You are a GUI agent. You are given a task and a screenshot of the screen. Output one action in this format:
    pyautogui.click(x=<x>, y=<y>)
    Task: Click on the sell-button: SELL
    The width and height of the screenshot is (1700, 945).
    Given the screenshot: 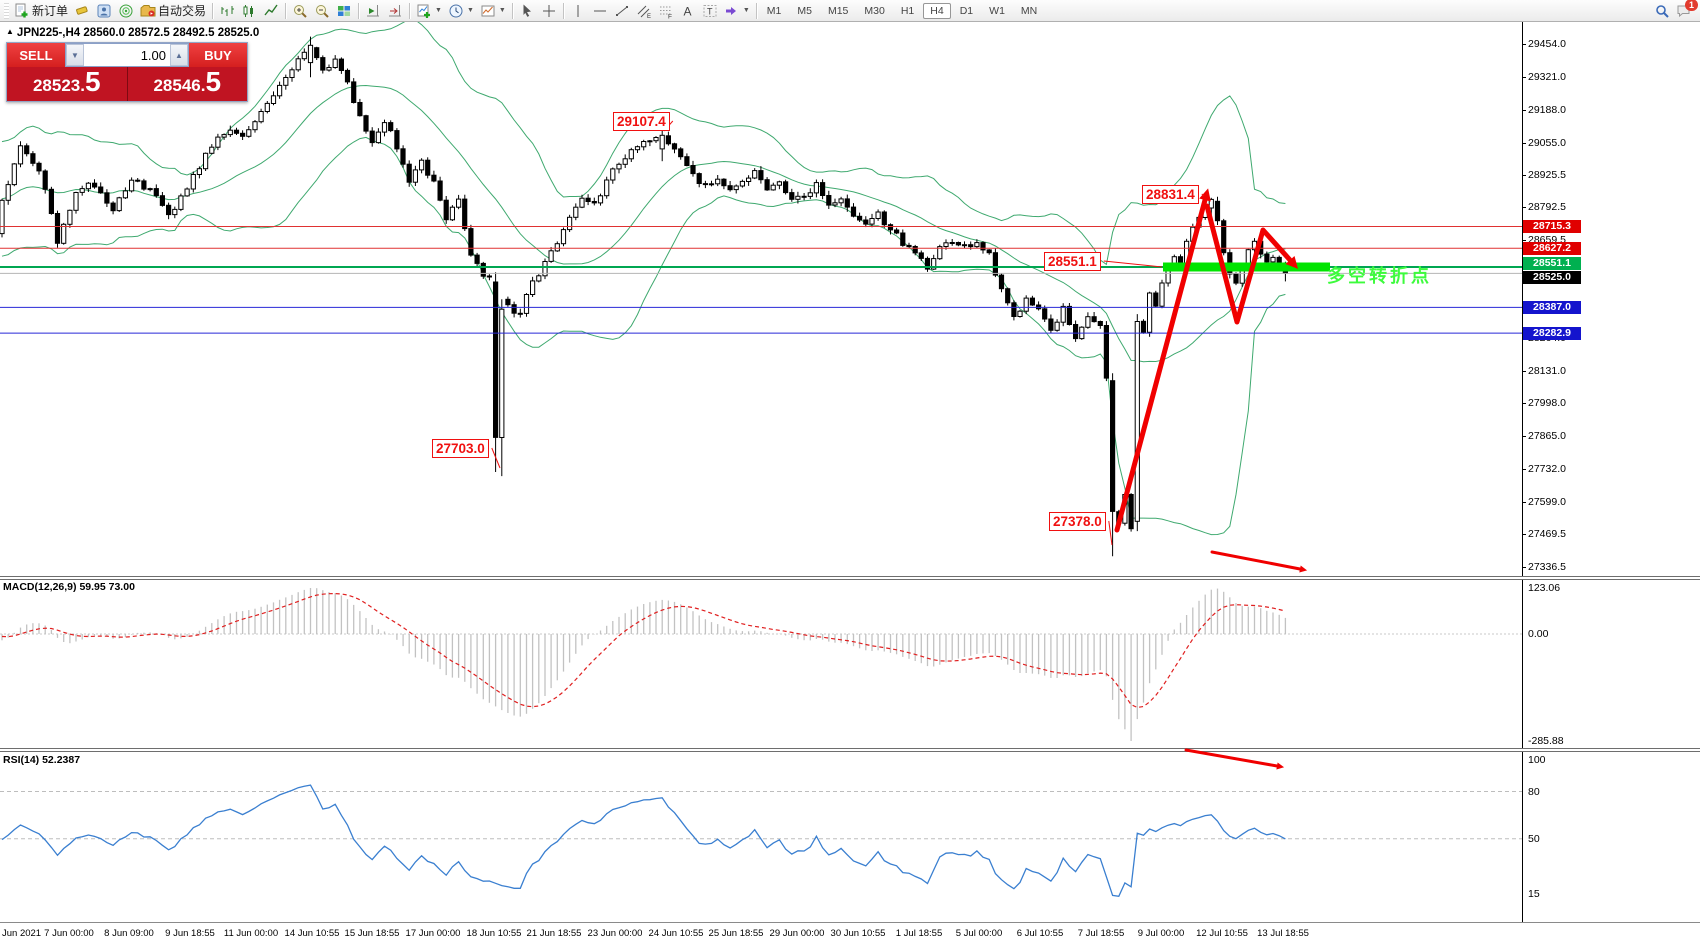 What is the action you would take?
    pyautogui.click(x=36, y=55)
    